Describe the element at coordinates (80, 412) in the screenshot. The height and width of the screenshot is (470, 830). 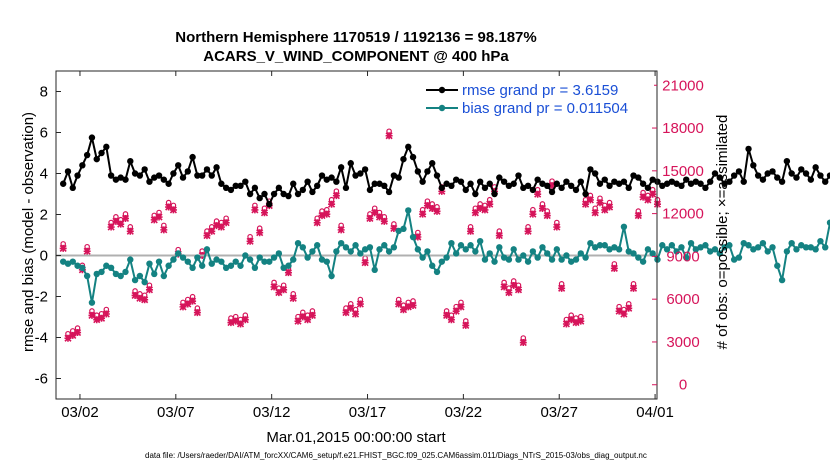
I see `x-tick-label: 03/02` at that location.